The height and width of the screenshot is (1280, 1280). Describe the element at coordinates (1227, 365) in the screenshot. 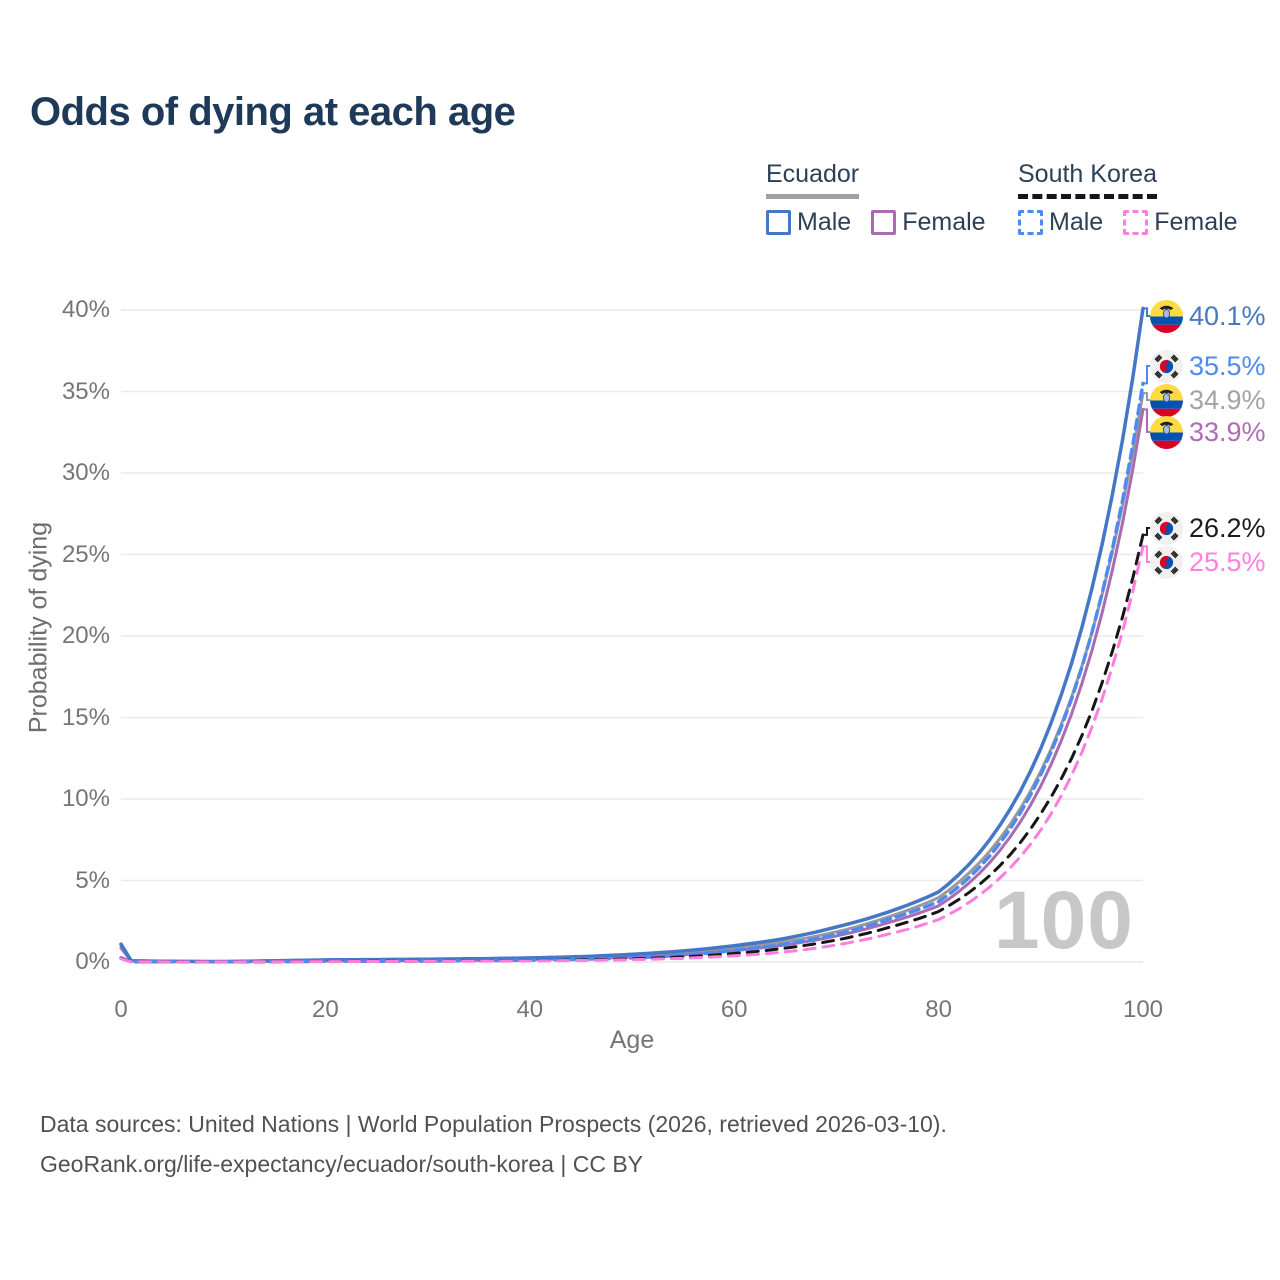

I see `end-label-value: 35.5%` at that location.